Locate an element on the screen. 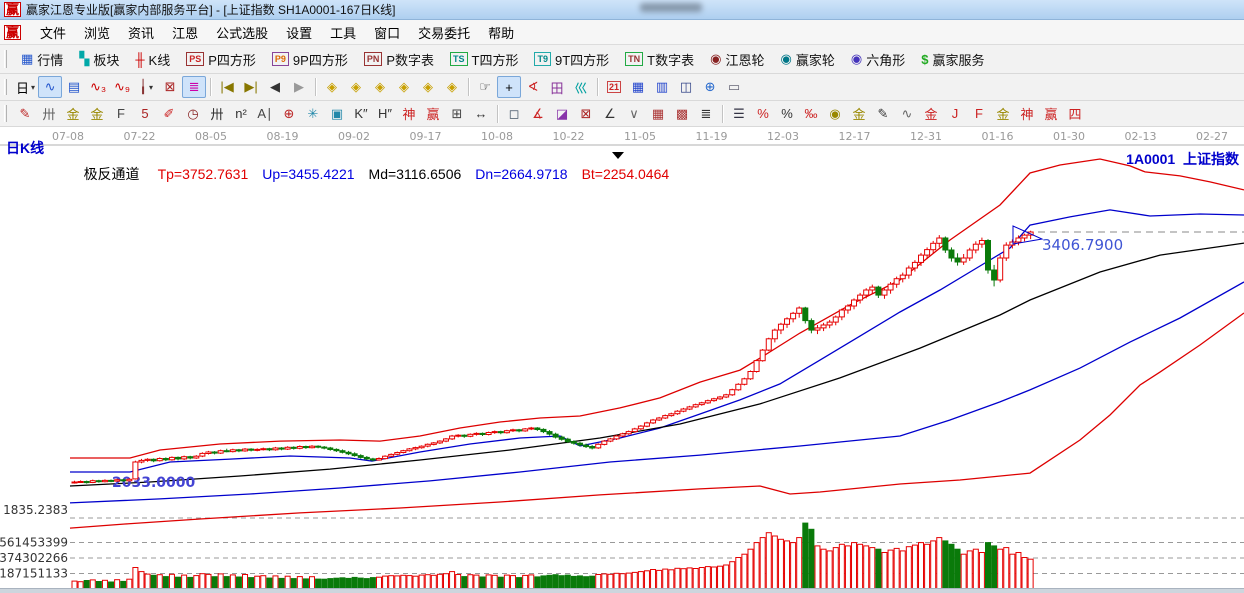  n-square-tool: n² is located at coordinates (241, 114).